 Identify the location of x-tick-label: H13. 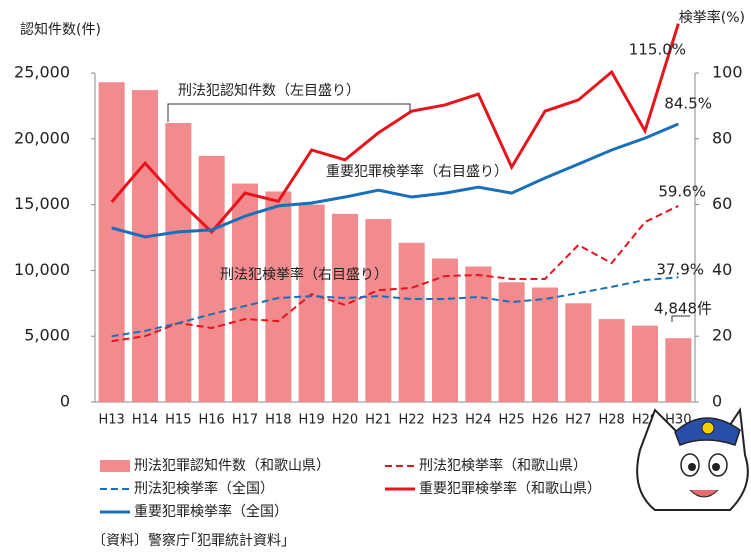
(112, 420).